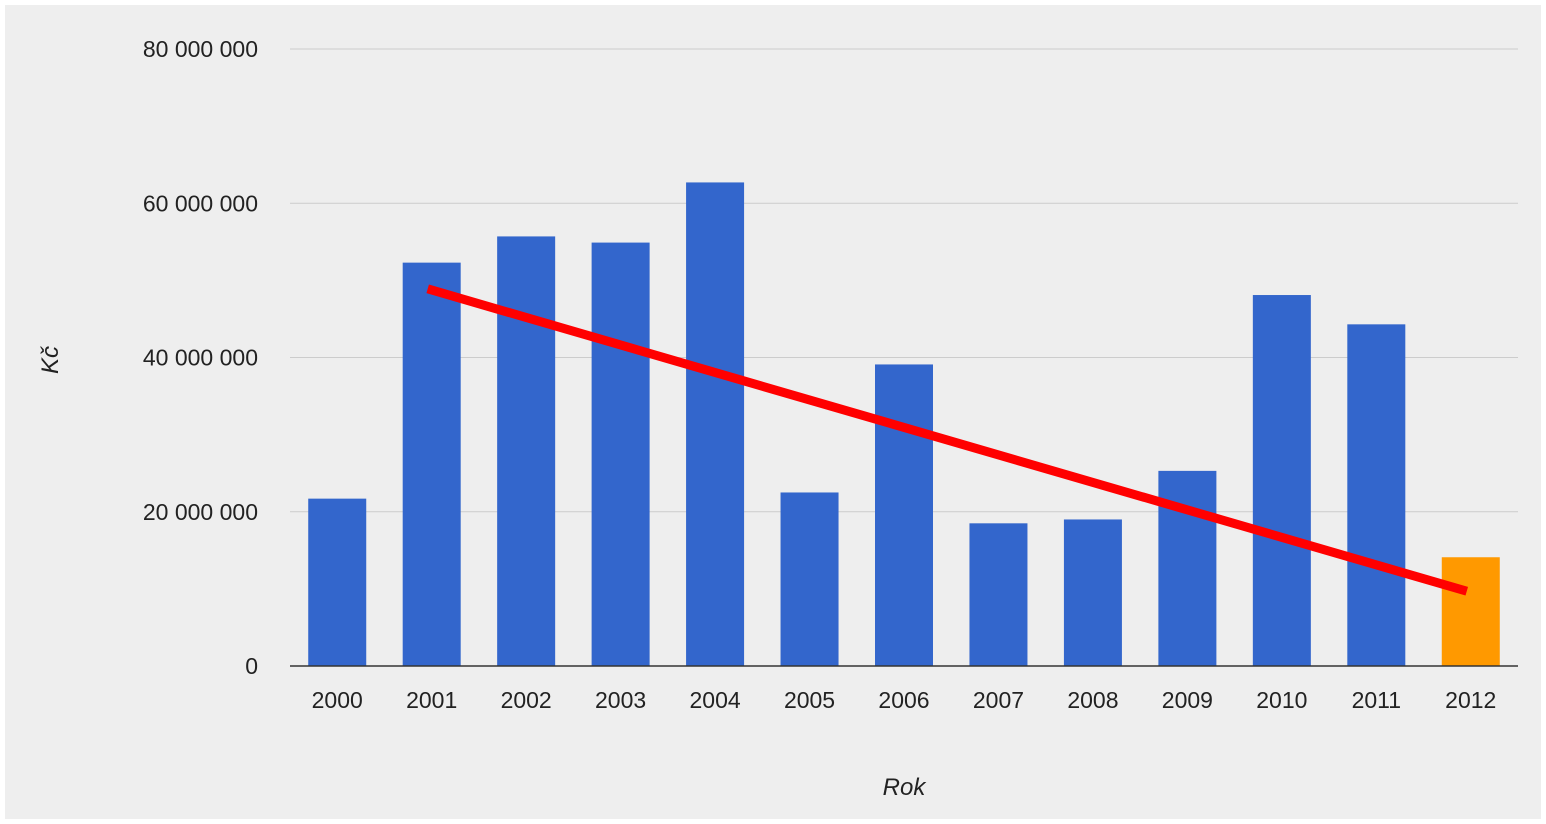 The width and height of the screenshot is (1546, 824). I want to click on x-tick-label: 2000, so click(337, 700).